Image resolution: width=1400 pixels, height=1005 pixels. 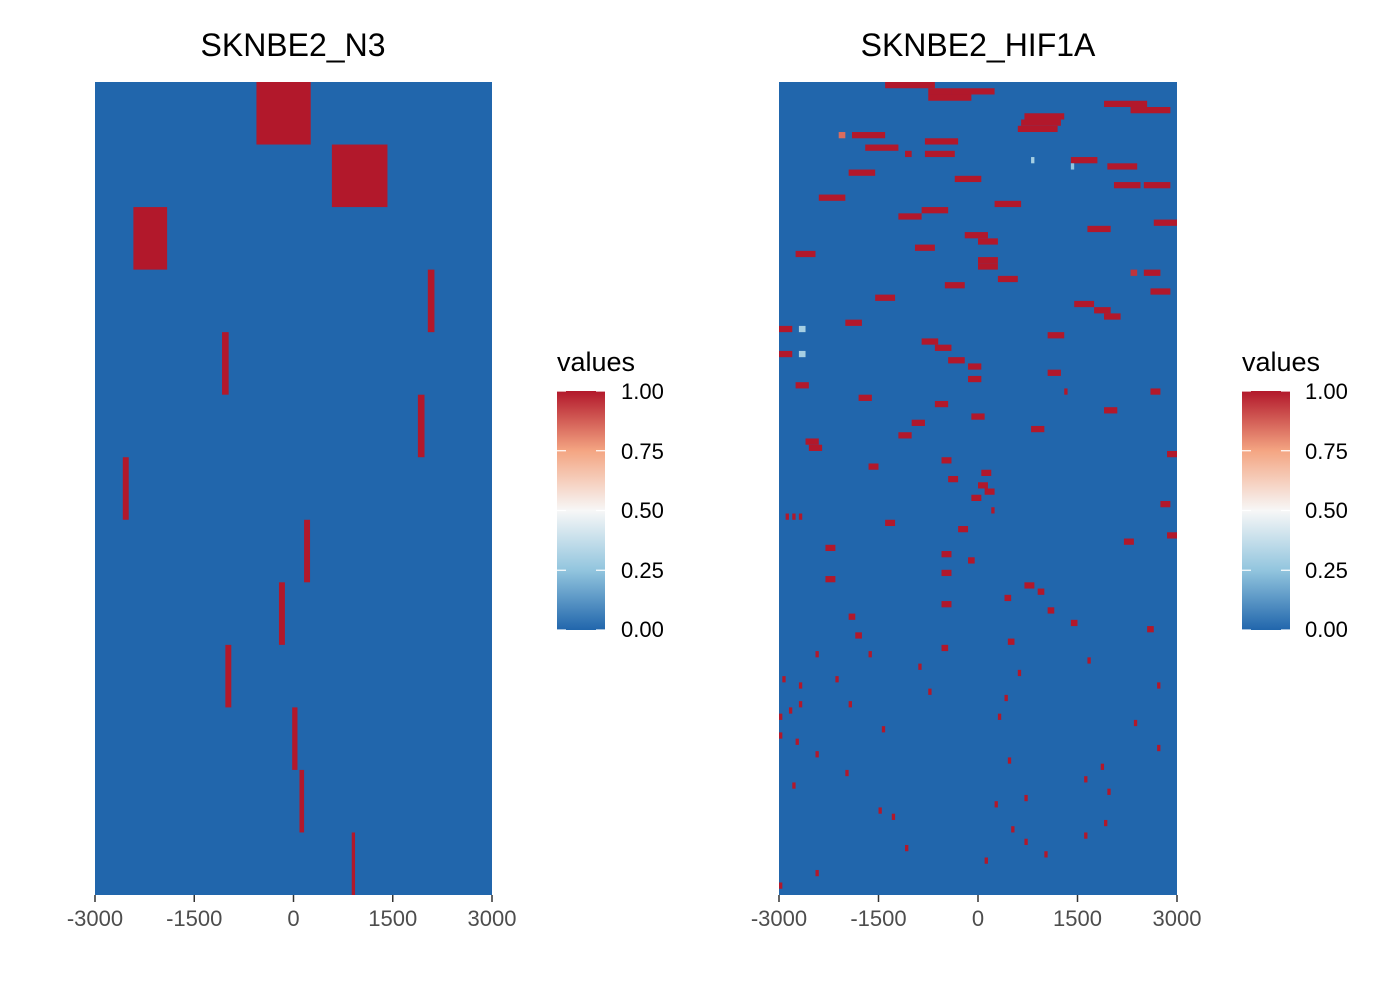 I want to click on legend-label: 1.00, so click(x=642, y=391).